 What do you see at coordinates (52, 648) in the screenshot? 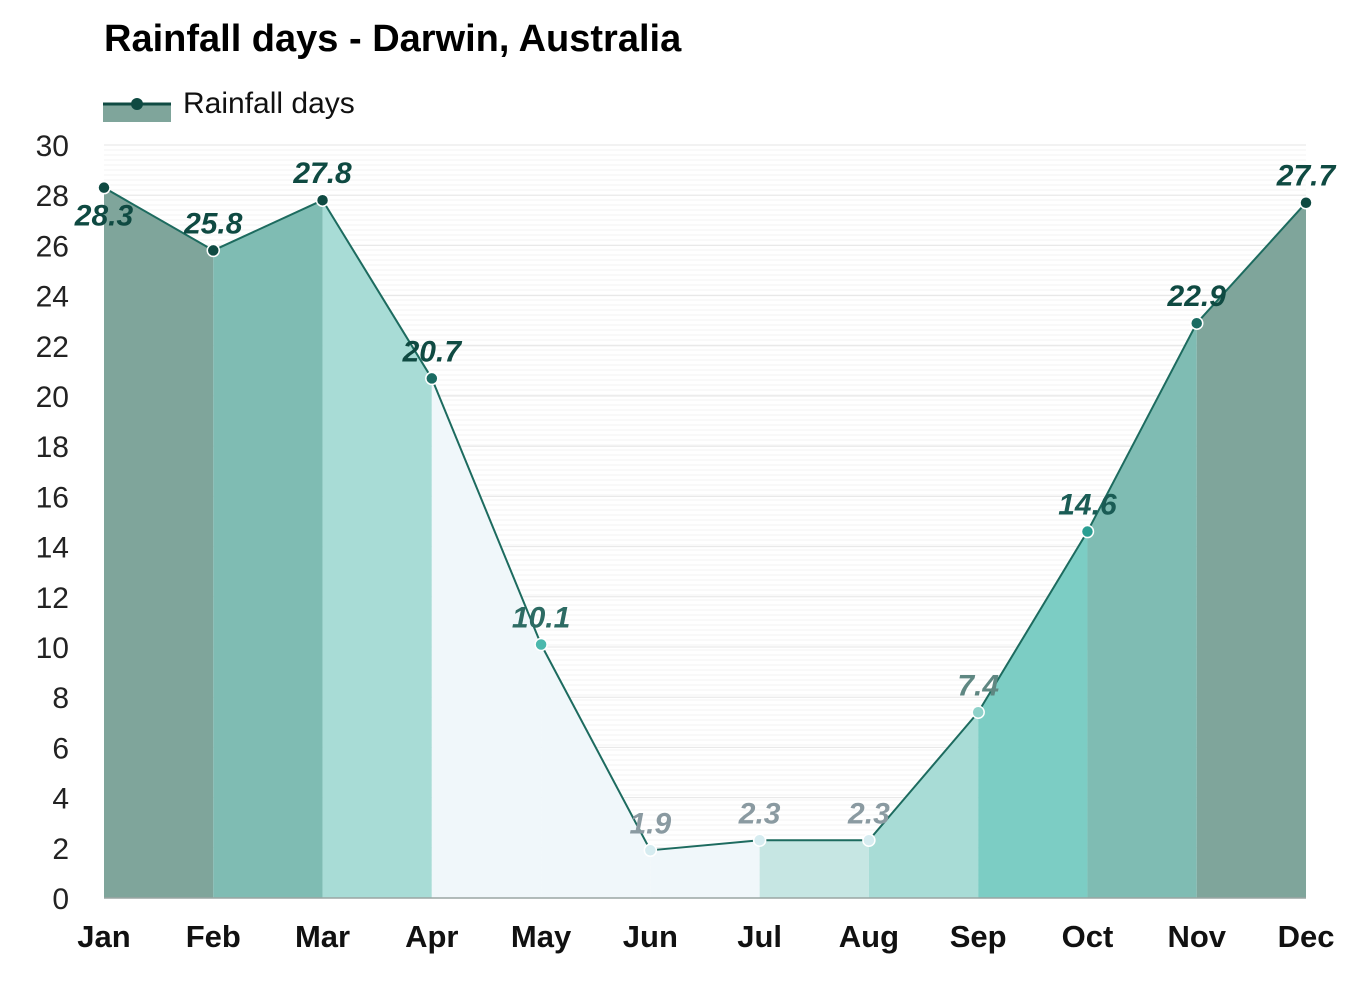
I see `y-tick-label: 10` at bounding box center [52, 648].